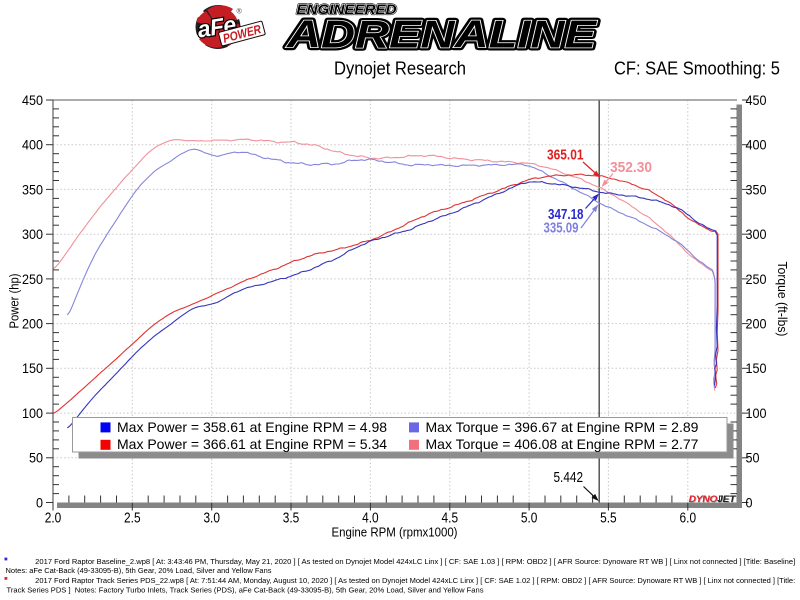 The width and height of the screenshot is (800, 600). I want to click on svg-text: 5.442, so click(569, 477).